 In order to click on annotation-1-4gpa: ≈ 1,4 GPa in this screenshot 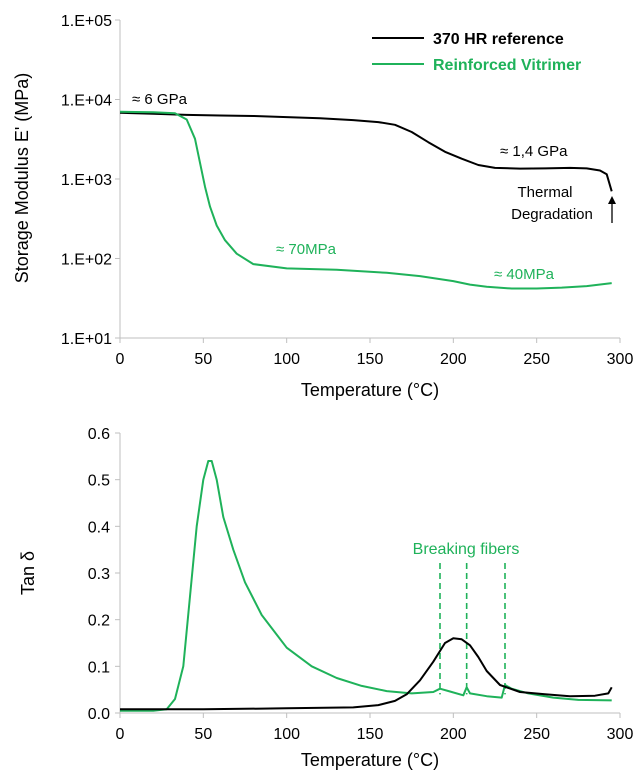, I will do `click(534, 151)`.